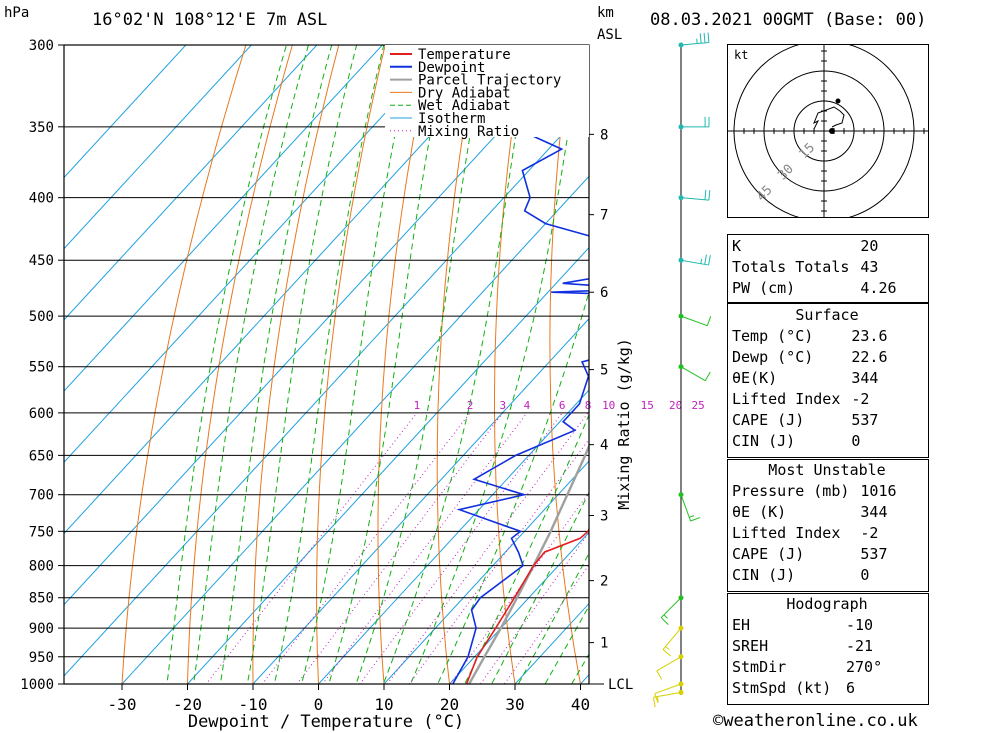  I want to click on pressure-tick-label: 600, so click(41, 414).